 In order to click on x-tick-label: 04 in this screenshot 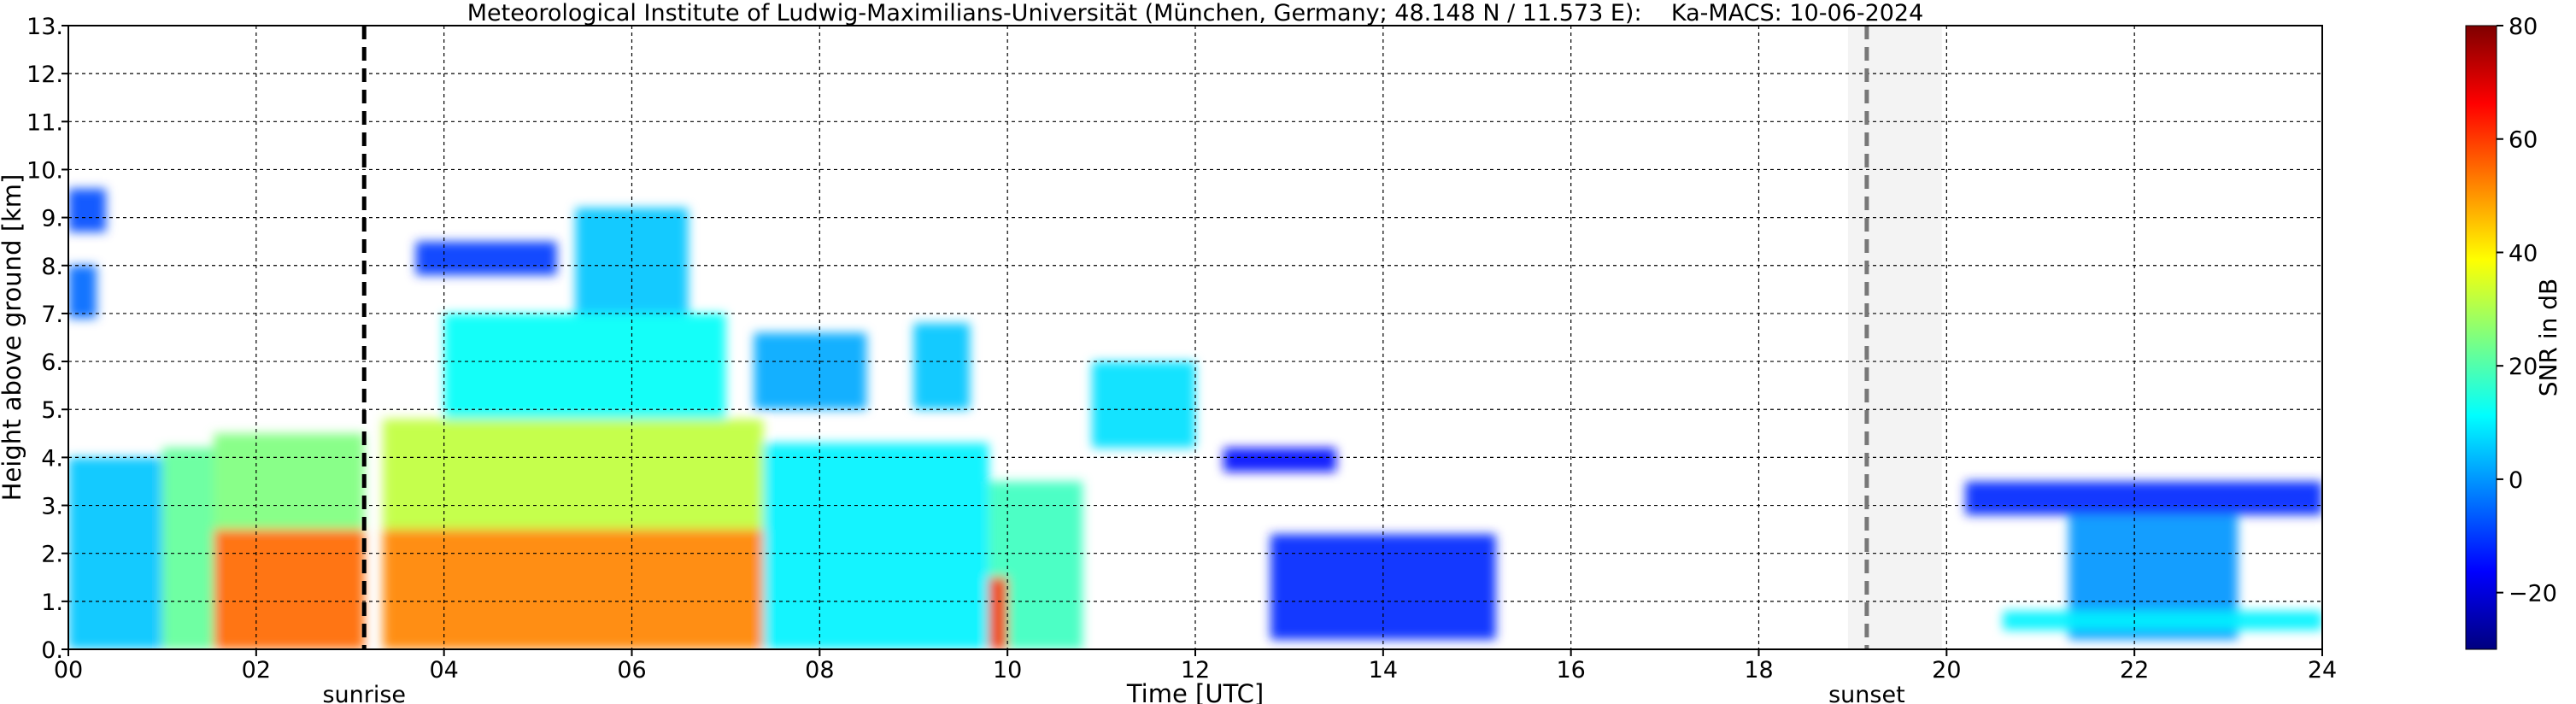, I will do `click(443, 670)`.